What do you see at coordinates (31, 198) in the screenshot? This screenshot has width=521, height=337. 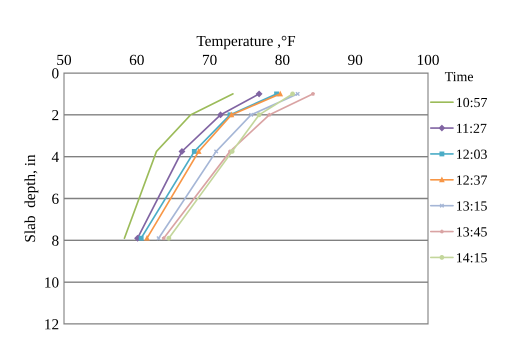 I see `y-axis-title: Slab depth, in` at bounding box center [31, 198].